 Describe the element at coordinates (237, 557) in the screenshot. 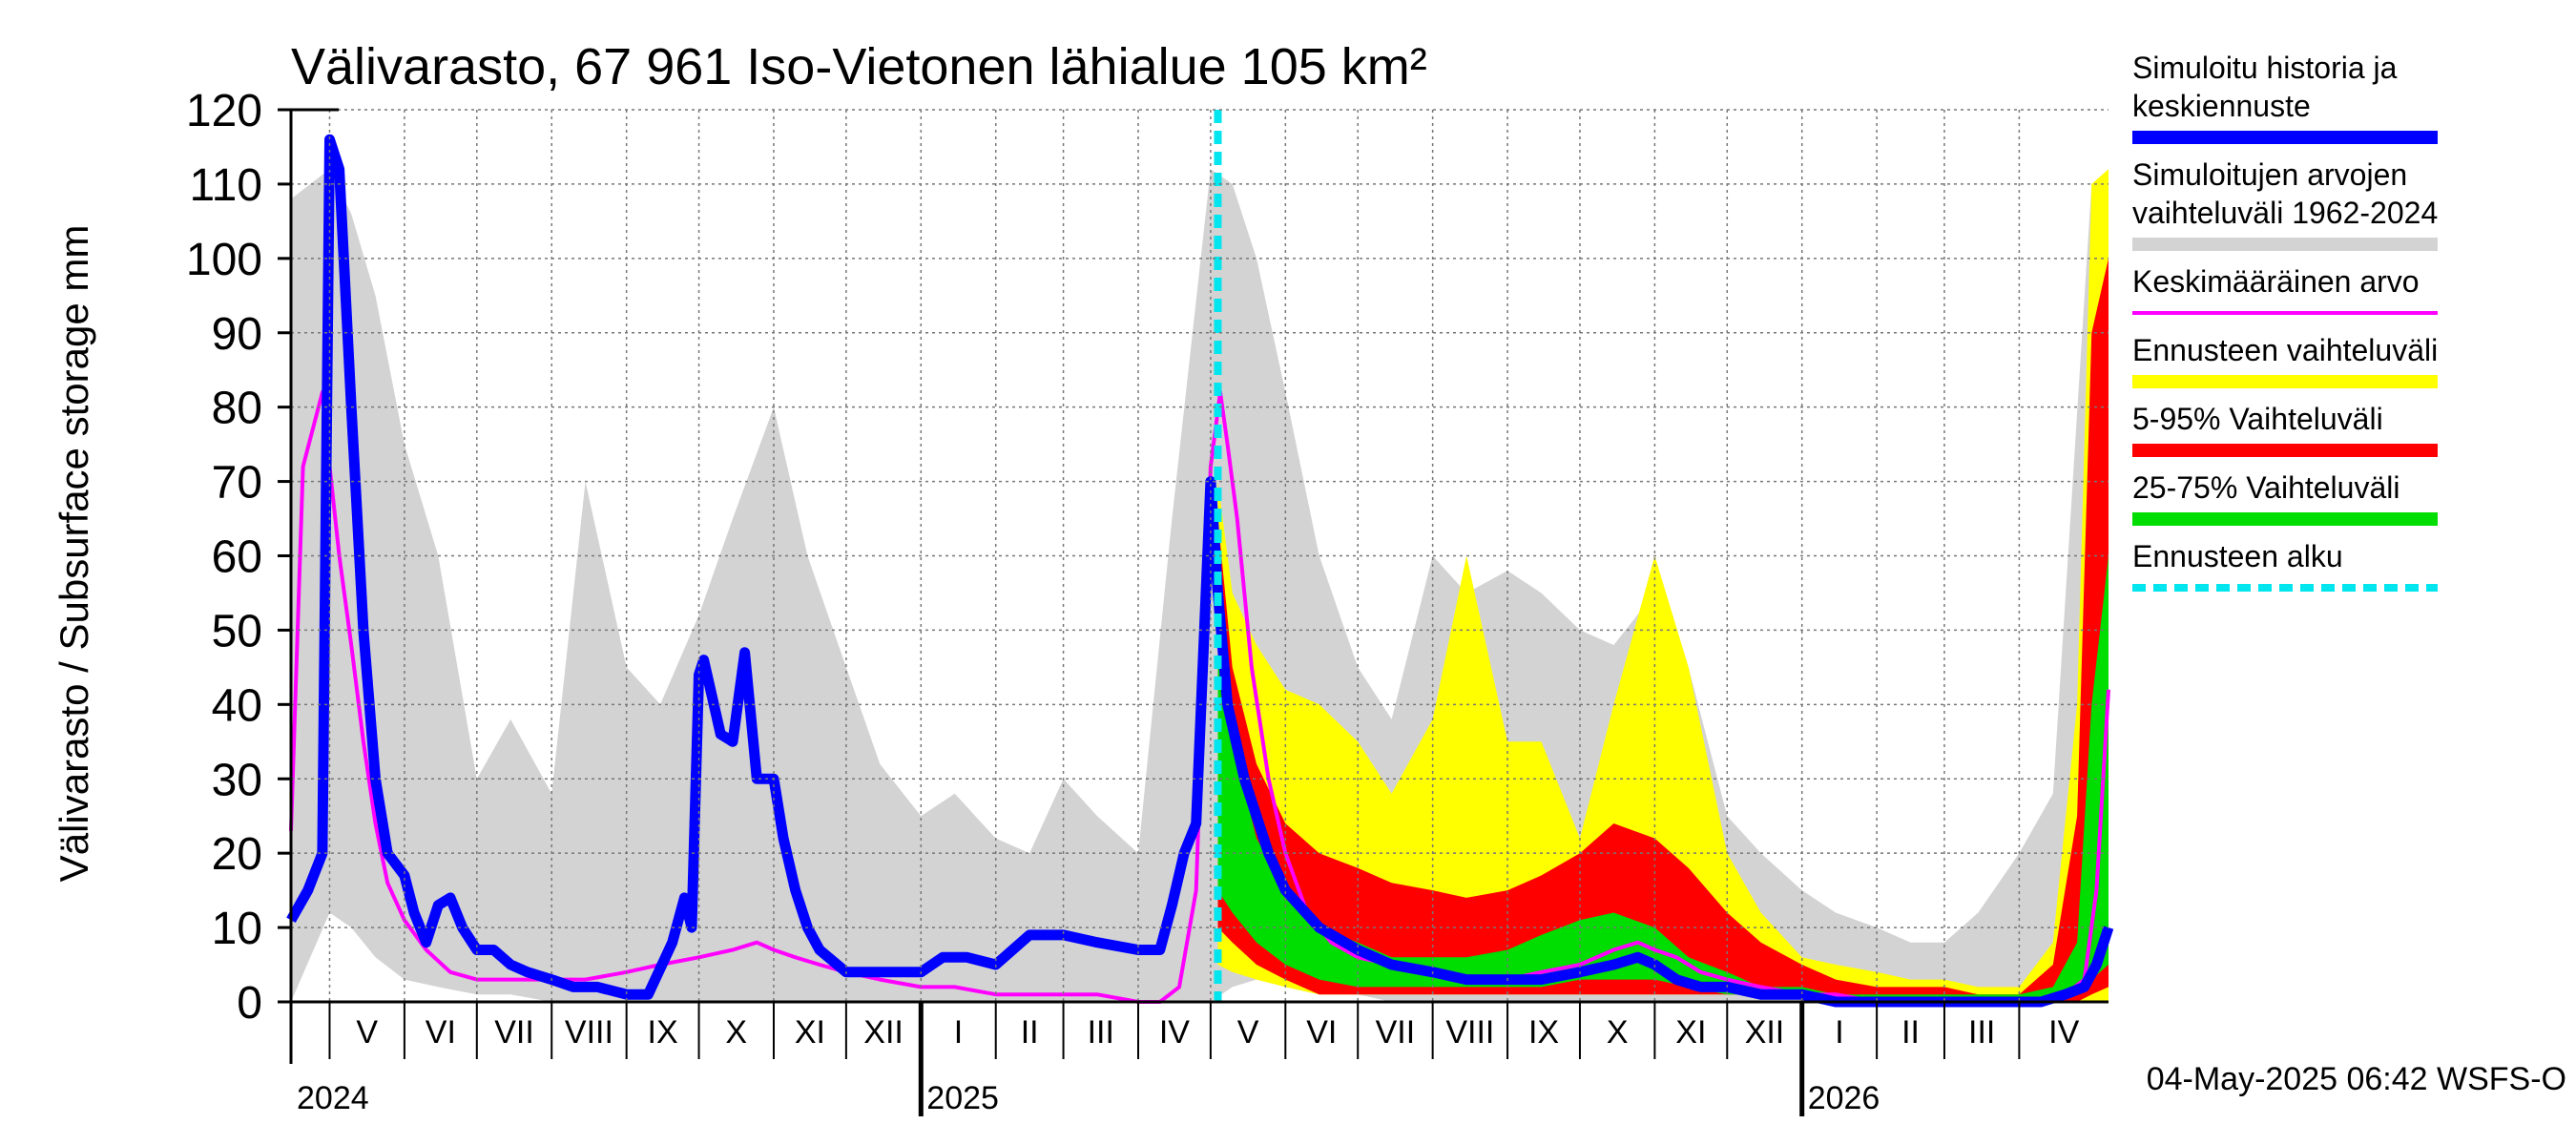

I see `y-tick-label: 60` at that location.